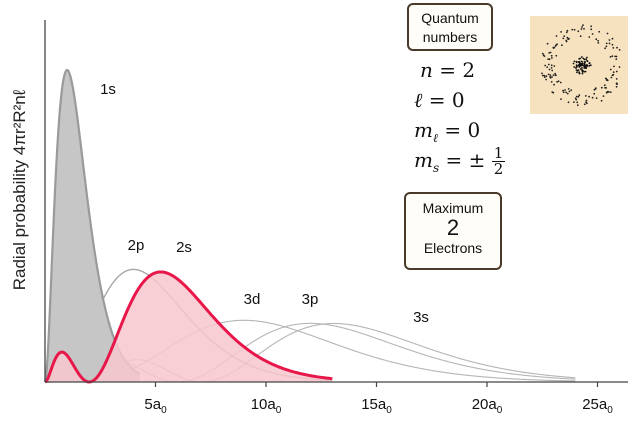 Image resolution: width=640 pixels, height=428 pixels. What do you see at coordinates (184, 247) in the screenshot?
I see `orbital-label-2s: 2s` at bounding box center [184, 247].